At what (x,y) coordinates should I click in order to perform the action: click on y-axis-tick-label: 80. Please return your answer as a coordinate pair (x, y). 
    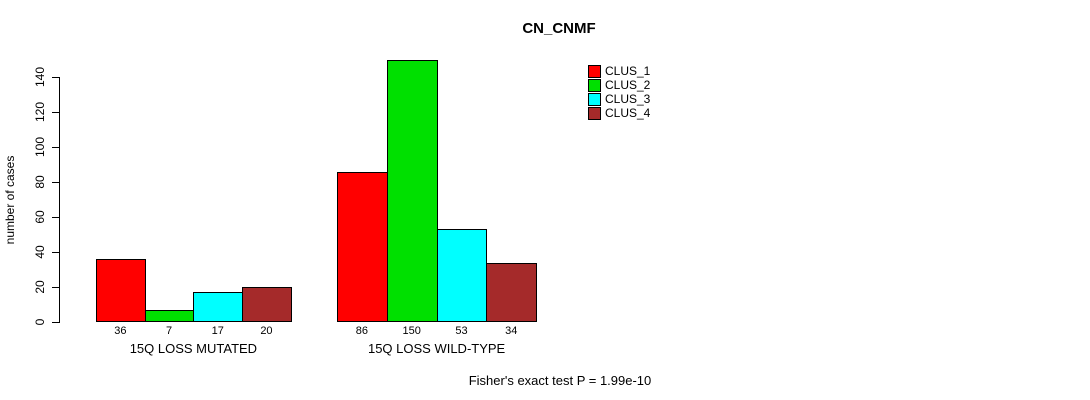
    Looking at the image, I should click on (40, 182).